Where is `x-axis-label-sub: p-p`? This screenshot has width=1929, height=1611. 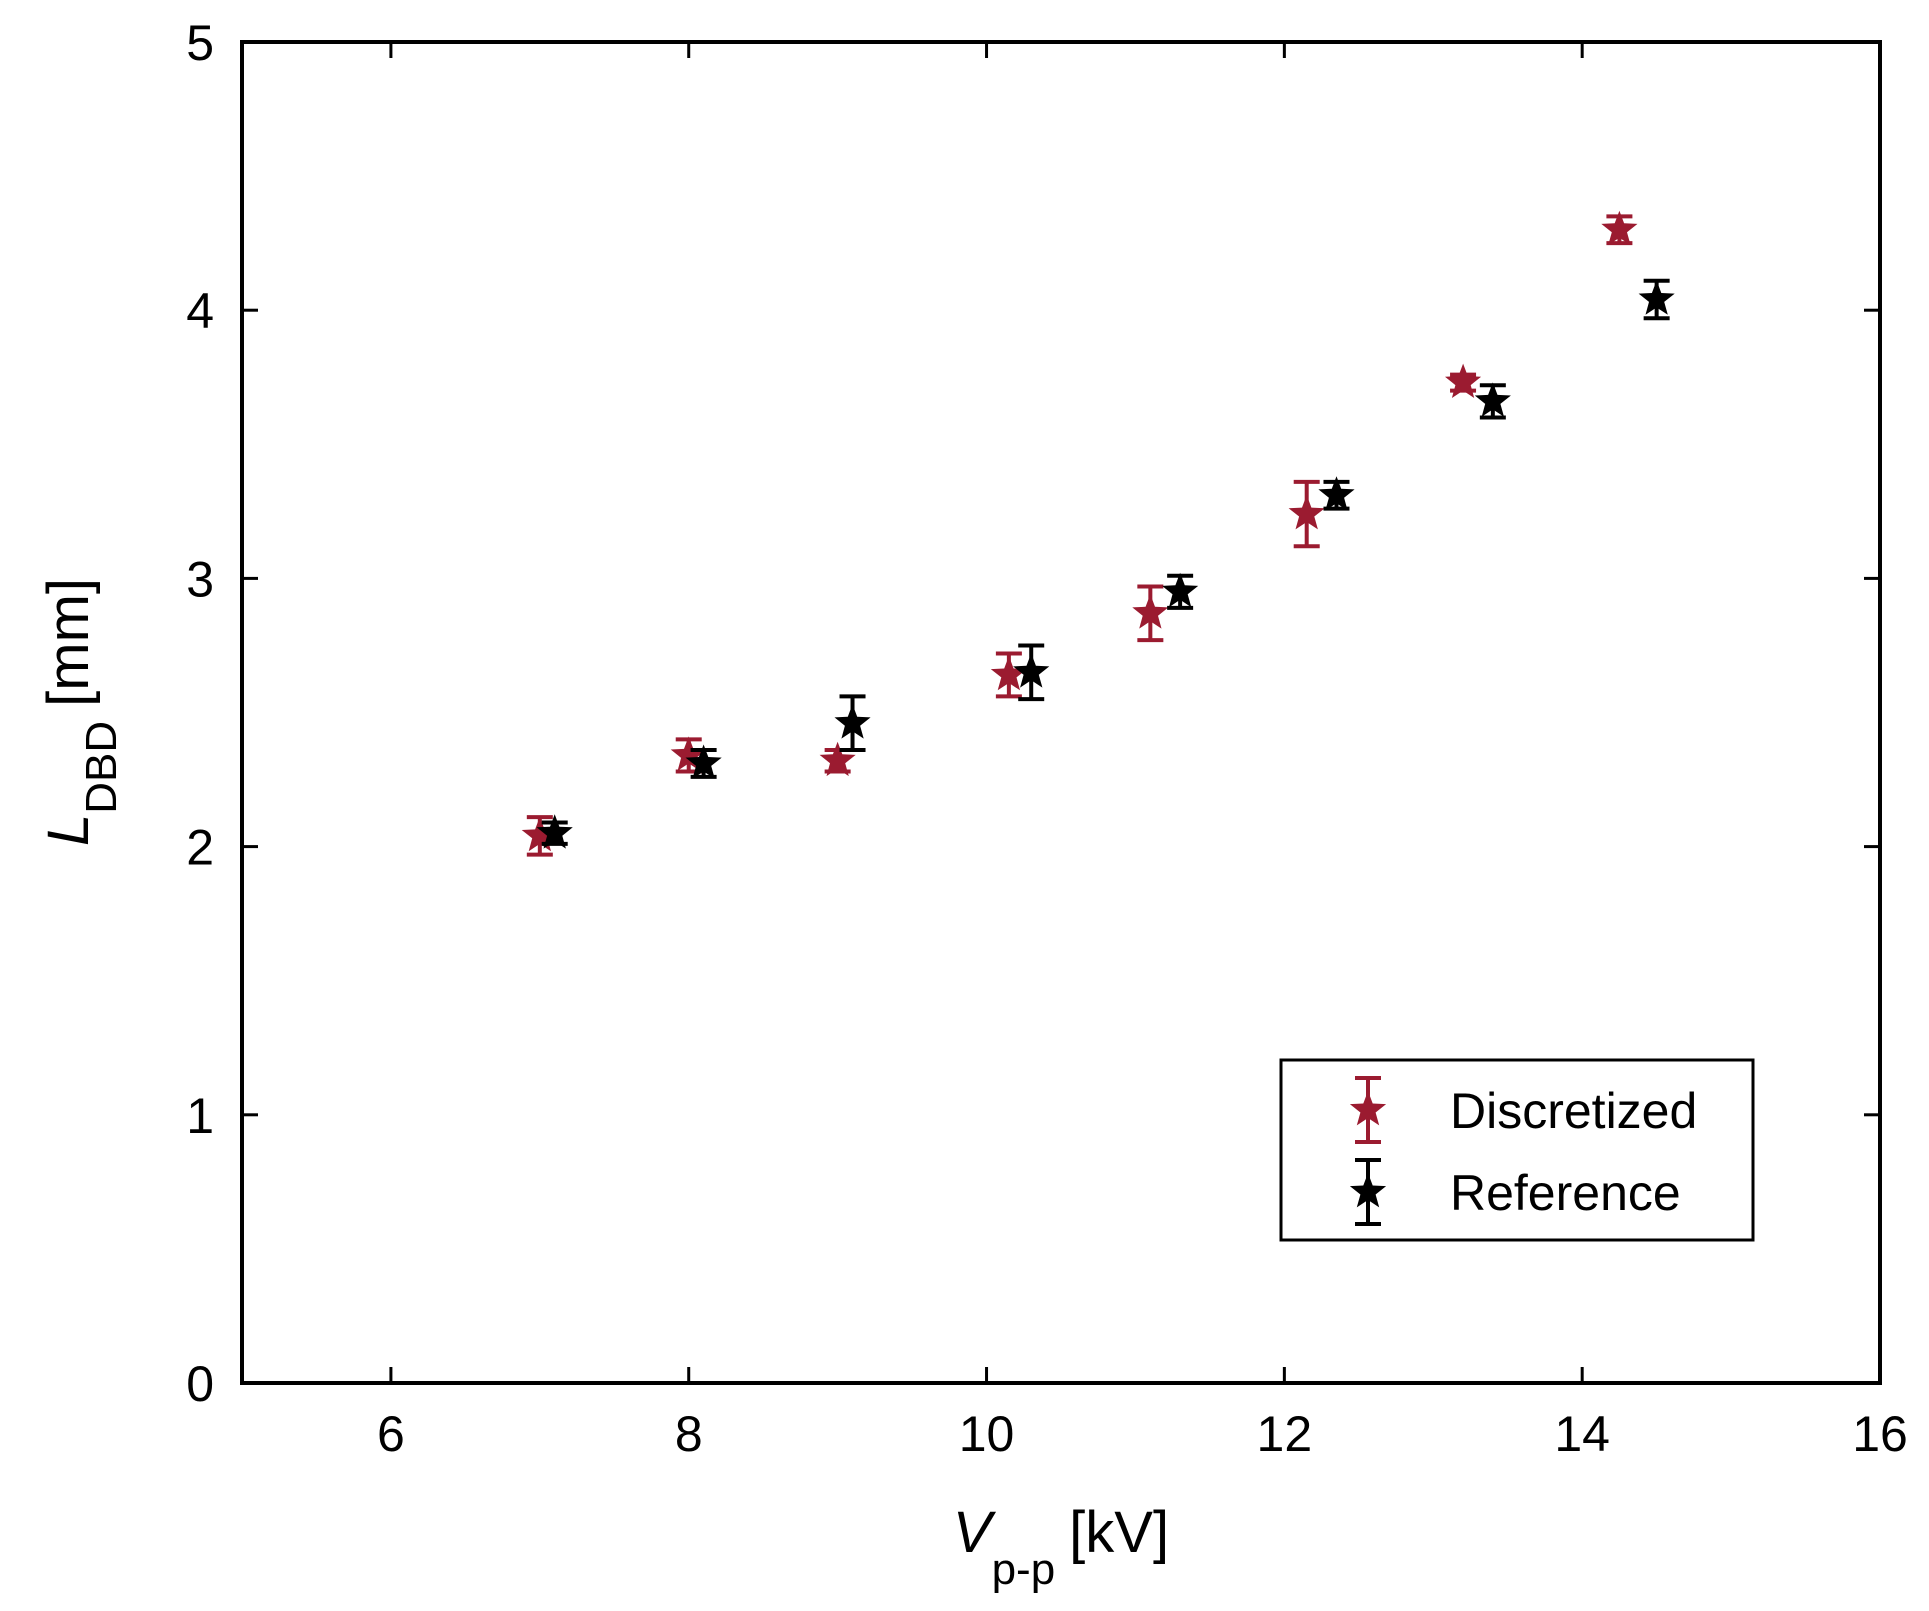
x-axis-label-sub: p-p is located at coordinates (1024, 1569).